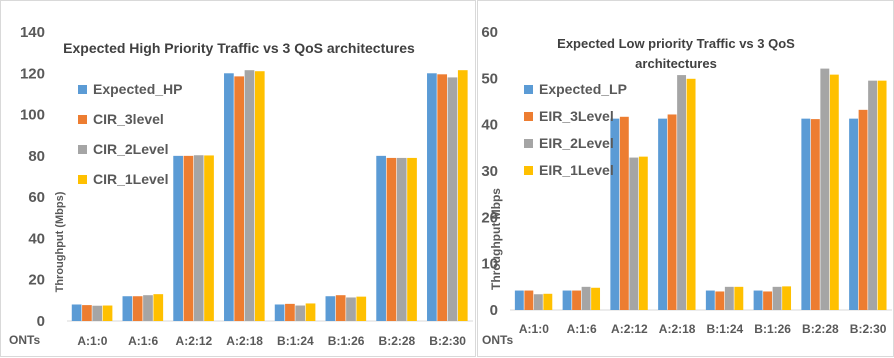 The width and height of the screenshot is (894, 358). What do you see at coordinates (576, 143) in the screenshot?
I see `legend-label: EIR_2Level` at bounding box center [576, 143].